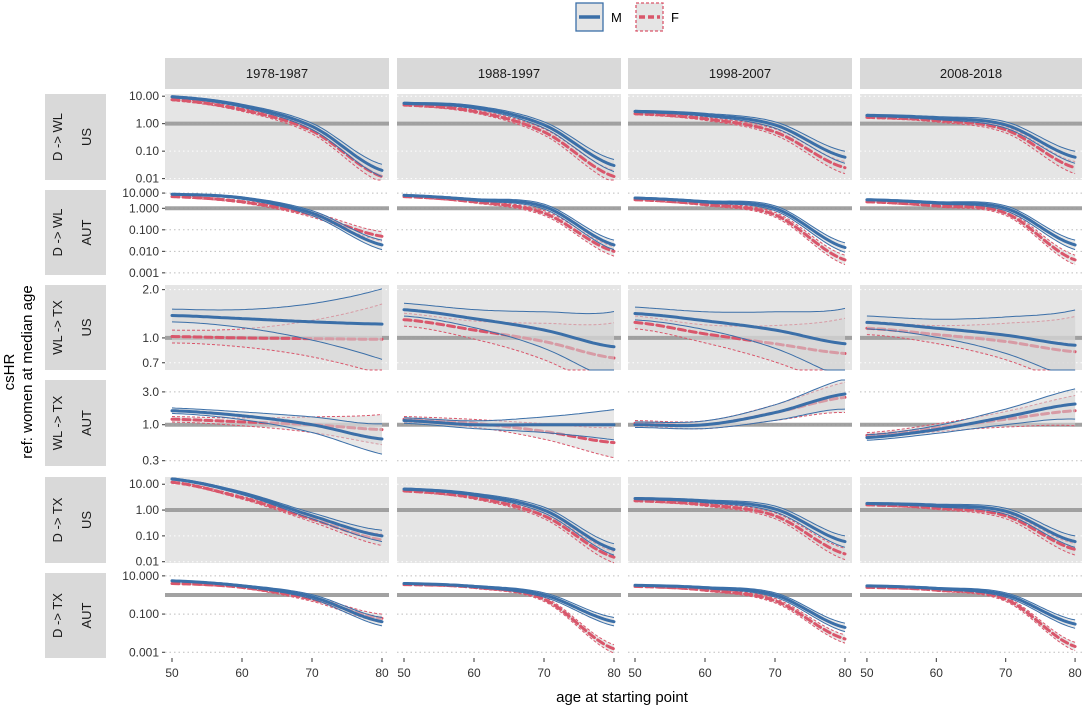 This screenshot has height=710, width=1084. I want to click on y-tick-label: 0.3, so click(150, 461).